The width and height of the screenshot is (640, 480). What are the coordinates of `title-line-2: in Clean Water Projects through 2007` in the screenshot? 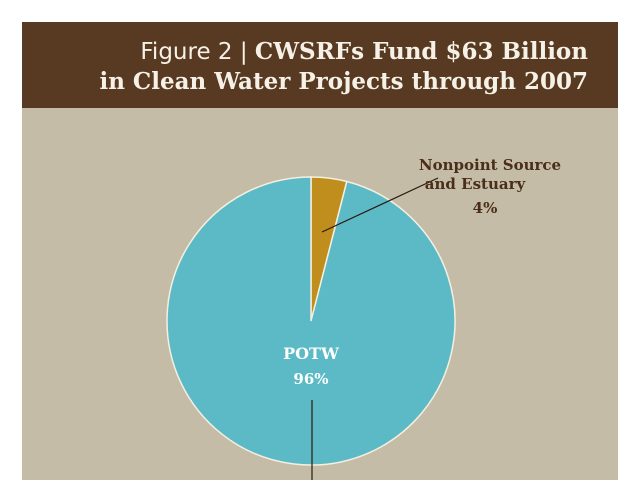 It's located at (343, 81).